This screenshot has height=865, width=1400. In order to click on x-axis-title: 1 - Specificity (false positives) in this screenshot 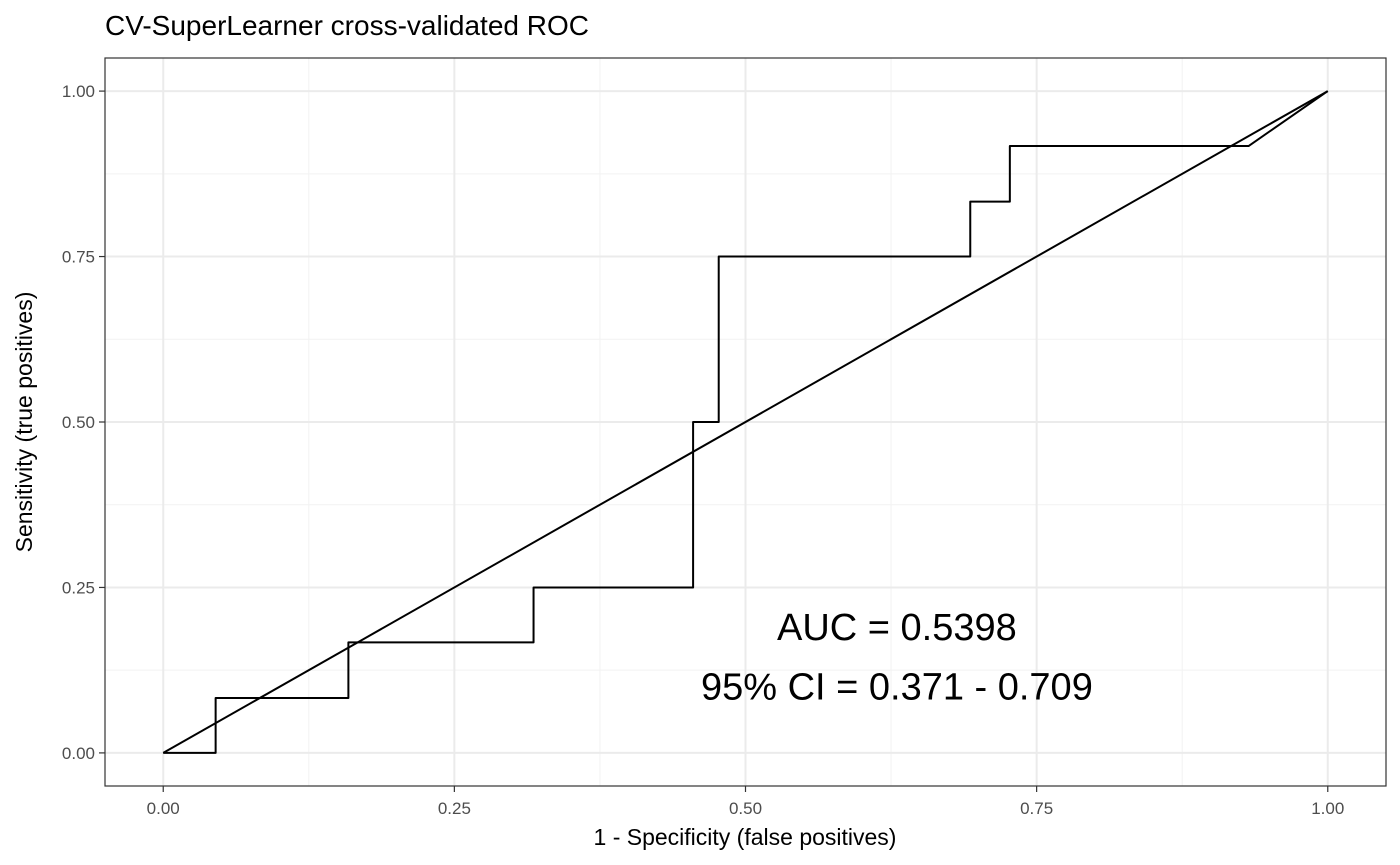, I will do `click(745, 837)`.